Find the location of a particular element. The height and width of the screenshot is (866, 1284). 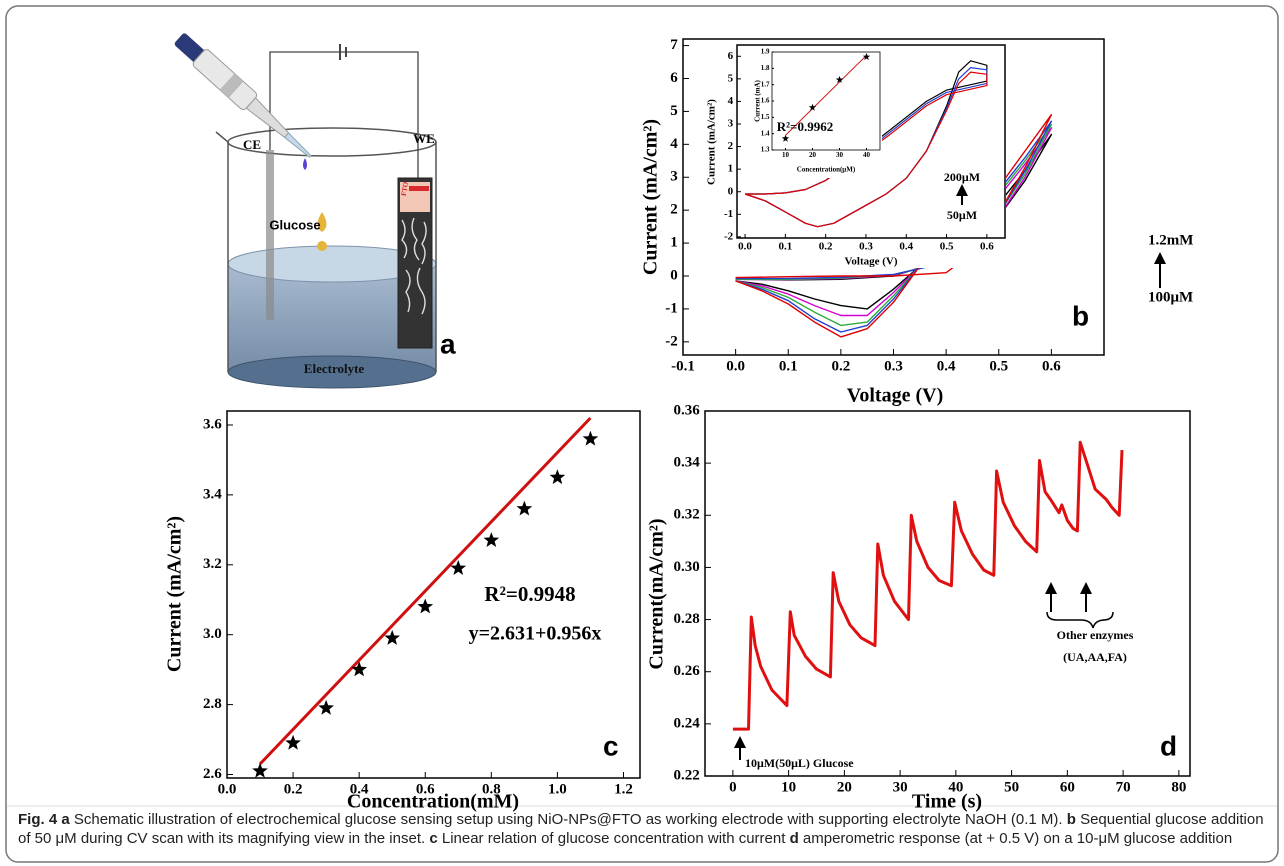

y-axis-title: Current (mA) is located at coordinates (758, 101).